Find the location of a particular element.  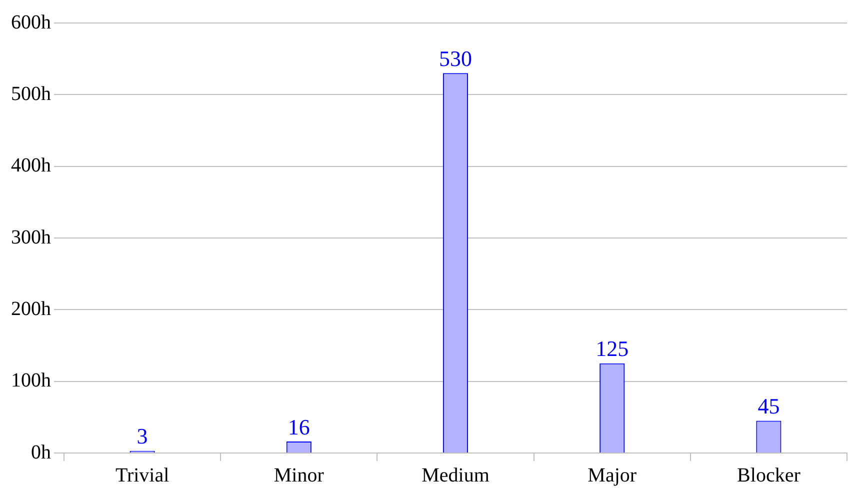

y-tick-label: 500h is located at coordinates (31, 93).